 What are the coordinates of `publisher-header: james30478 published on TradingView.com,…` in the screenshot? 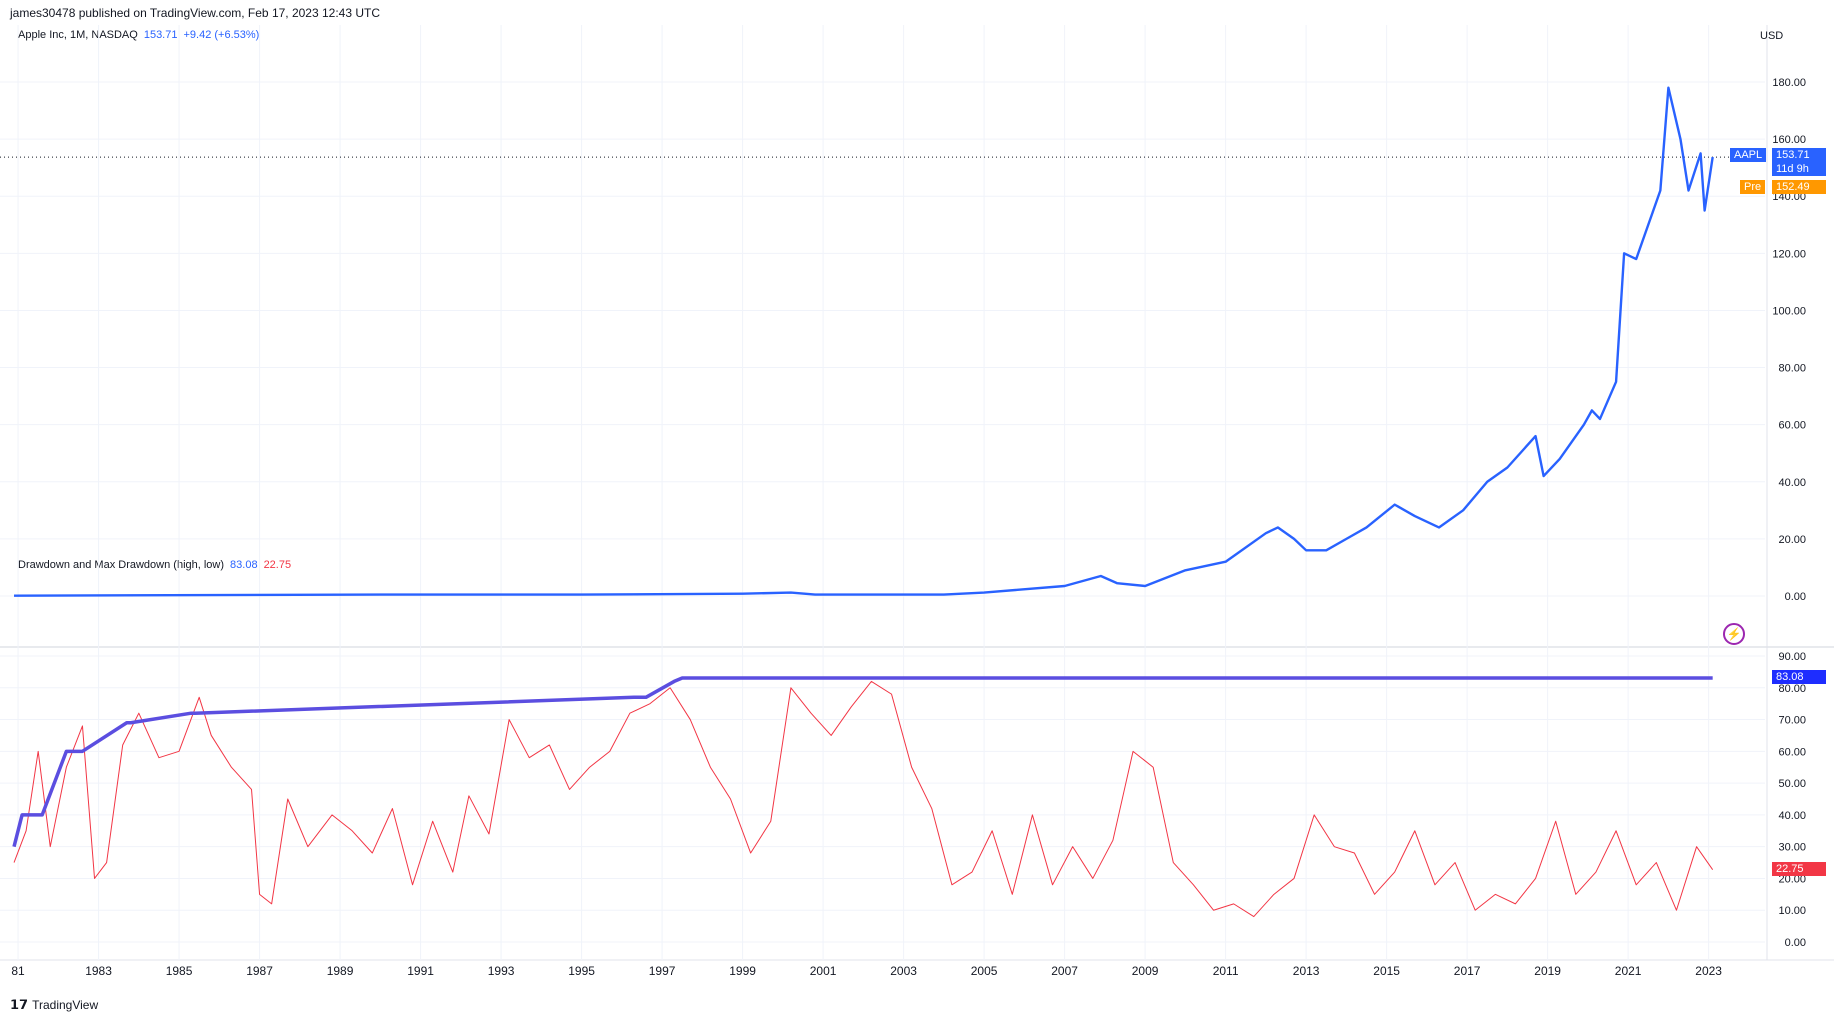 It's located at (195, 13).